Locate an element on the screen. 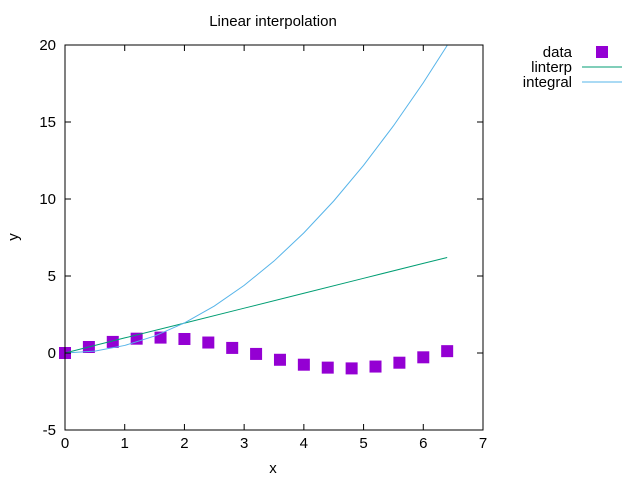 This screenshot has width=640, height=480. legend-label-linterp: linterp is located at coordinates (551, 67).